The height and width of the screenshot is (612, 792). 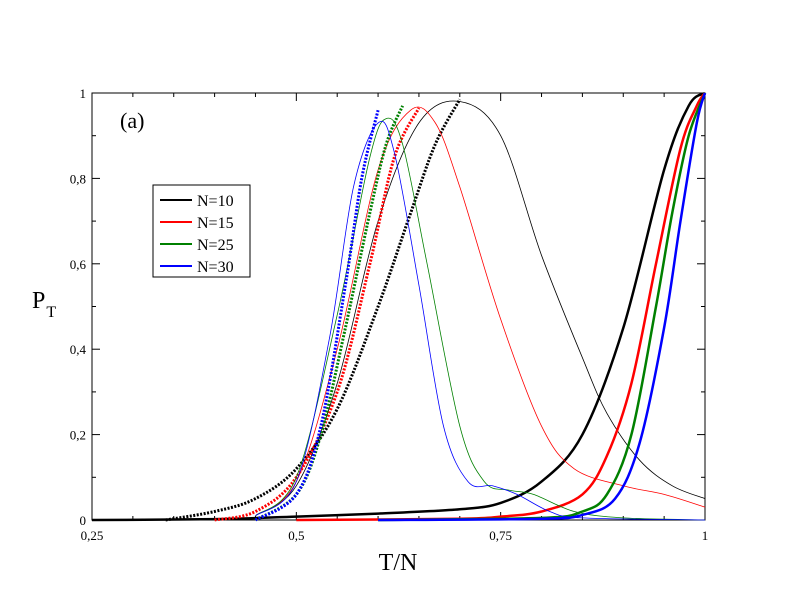 What do you see at coordinates (51, 312) in the screenshot?
I see `y-axis-title-sub: T` at bounding box center [51, 312].